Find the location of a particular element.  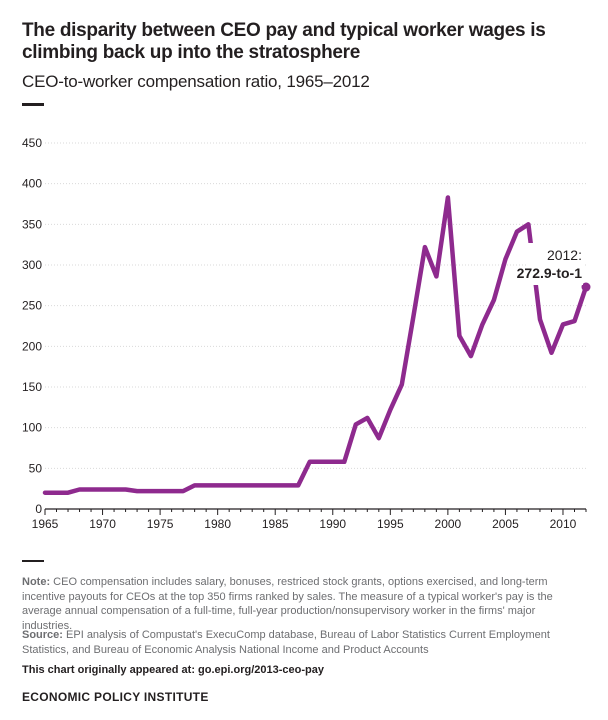

y-tick-label: 50 is located at coordinates (36, 468).